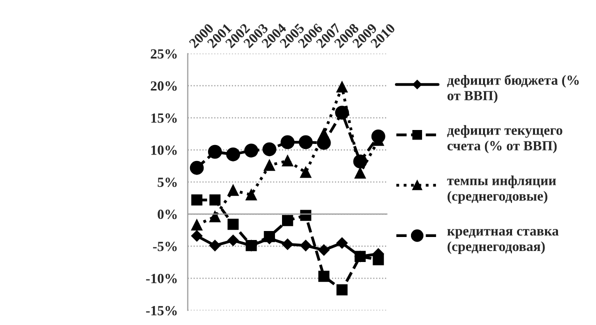 The width and height of the screenshot is (596, 325). Describe the element at coordinates (164, 118) in the screenshot. I see `y-tick-label: 15%` at that location.